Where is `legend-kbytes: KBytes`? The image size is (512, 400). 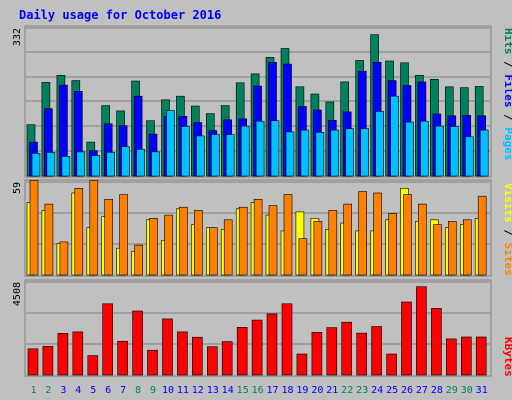 legend-kbytes: KBytes is located at coordinates (507, 357).